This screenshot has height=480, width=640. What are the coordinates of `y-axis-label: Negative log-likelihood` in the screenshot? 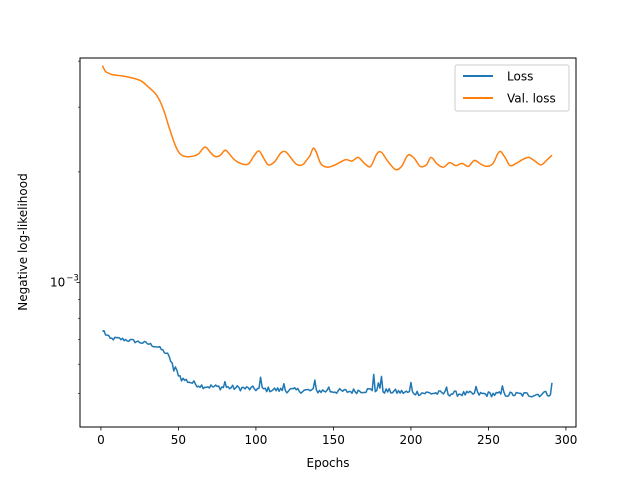 It's located at (23, 241).